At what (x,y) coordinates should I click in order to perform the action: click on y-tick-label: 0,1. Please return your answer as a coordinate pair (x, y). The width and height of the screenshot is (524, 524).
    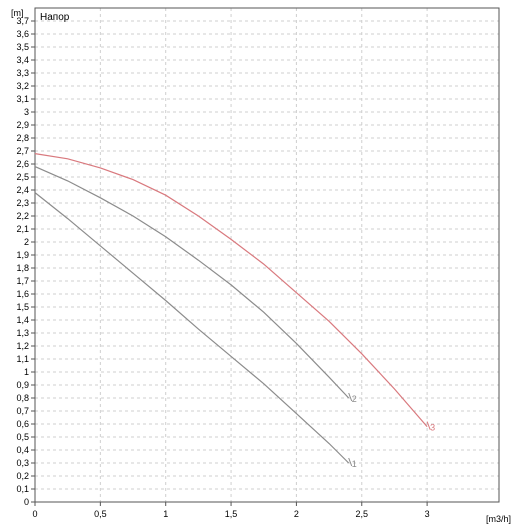
    Looking at the image, I should click on (22, 489).